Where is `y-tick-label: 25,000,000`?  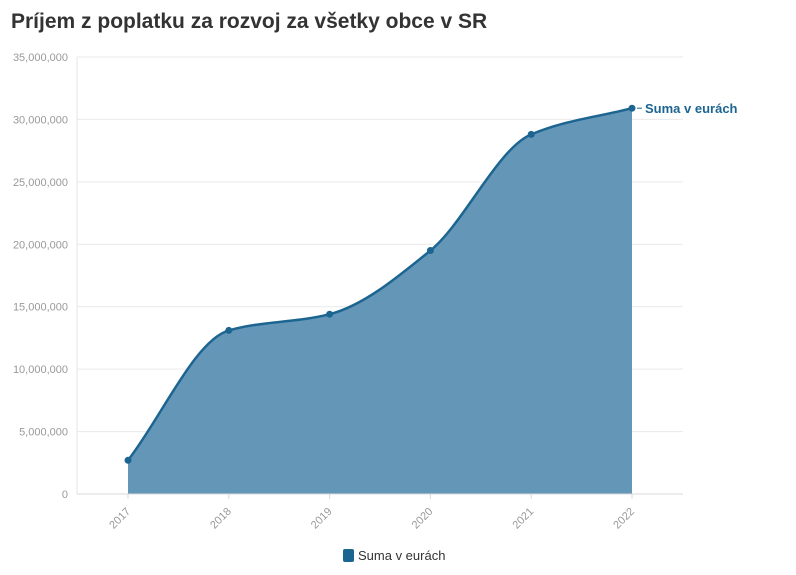
y-tick-label: 25,000,000 is located at coordinates (40, 183).